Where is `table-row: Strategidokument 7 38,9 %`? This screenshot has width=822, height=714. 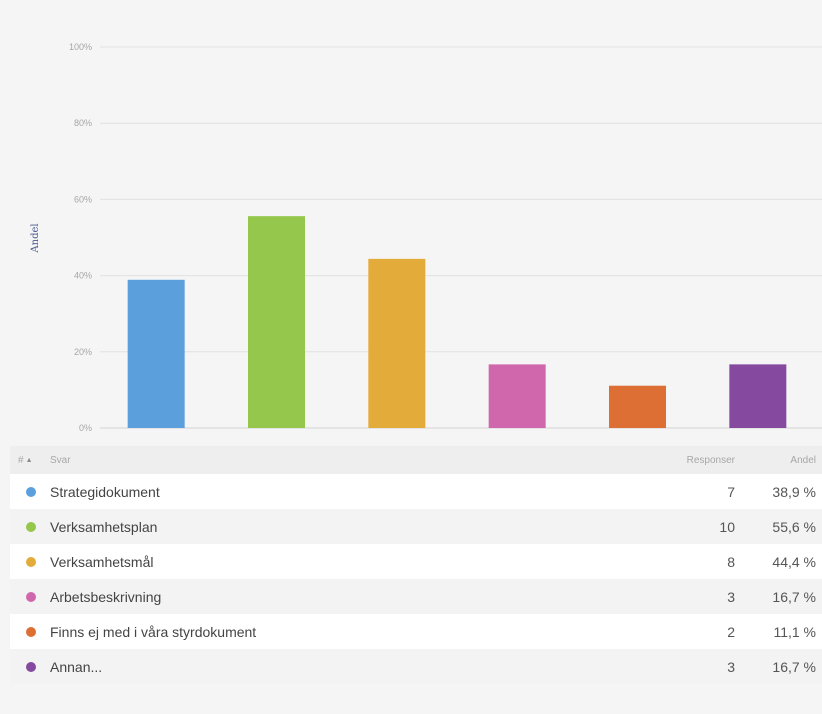 table-row: Strategidokument 7 38,9 % is located at coordinates (416, 491).